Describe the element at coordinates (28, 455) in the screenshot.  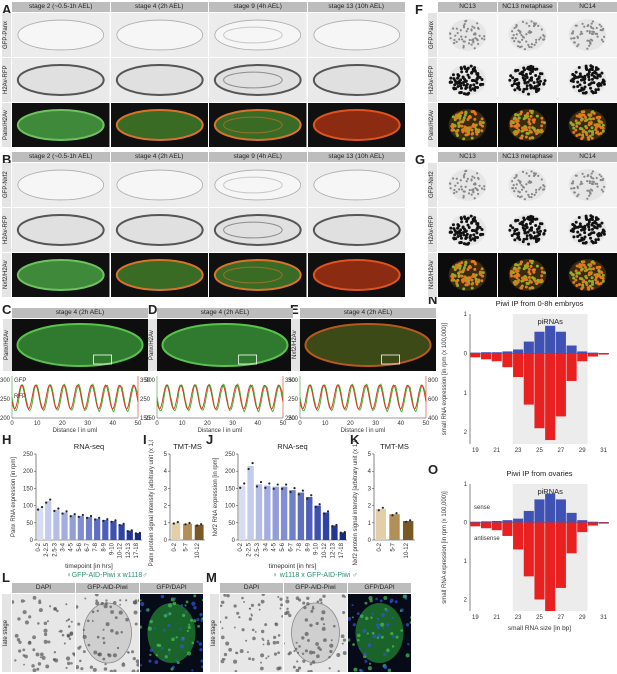
I see `y-tick-label: 250` at that location.